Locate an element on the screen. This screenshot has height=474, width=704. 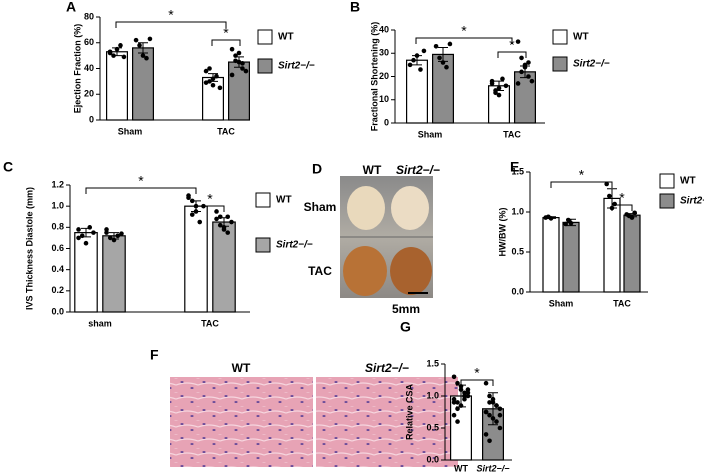
y-tick-label: 0.8 is located at coordinates (57, 227).